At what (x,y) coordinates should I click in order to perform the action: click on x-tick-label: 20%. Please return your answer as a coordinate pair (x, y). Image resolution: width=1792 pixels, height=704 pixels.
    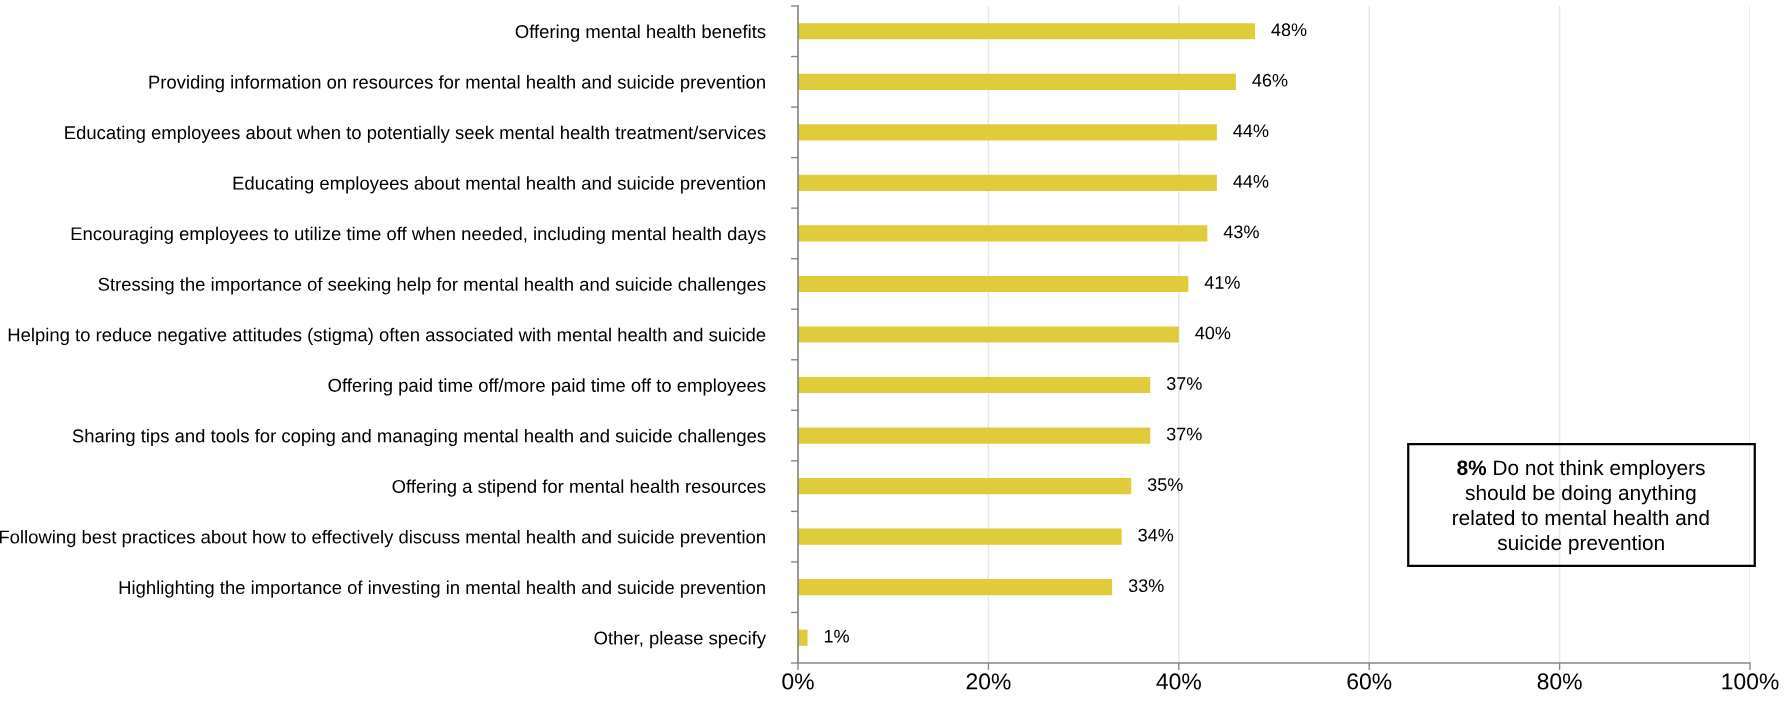
    Looking at the image, I should click on (988, 681).